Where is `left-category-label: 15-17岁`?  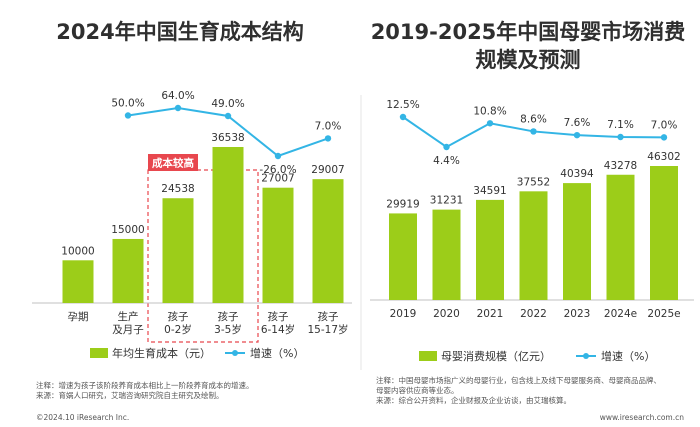 left-category-label: 15-17岁 is located at coordinates (327, 329).